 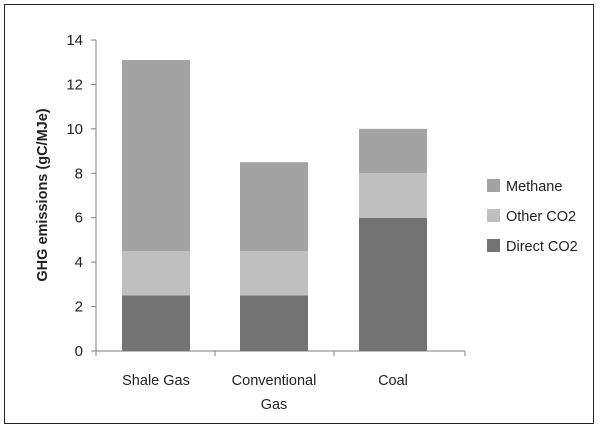 I want to click on x-category-label: Coal, so click(x=393, y=381).